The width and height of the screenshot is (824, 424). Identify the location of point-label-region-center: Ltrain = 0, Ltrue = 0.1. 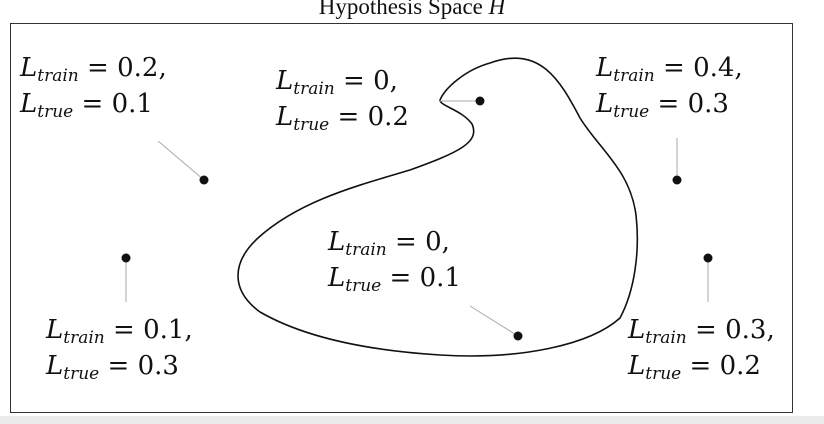
(394, 260).